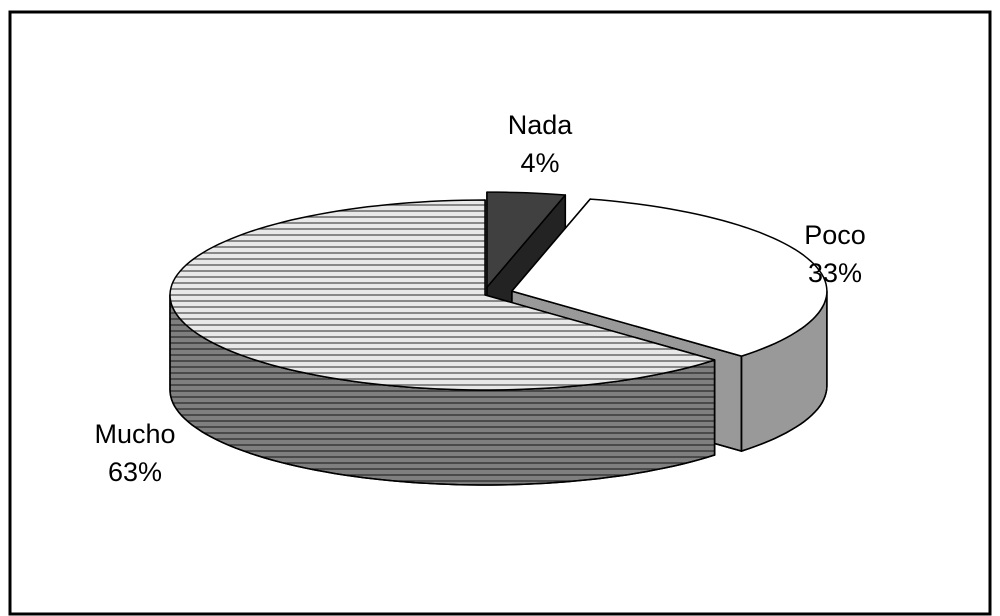  I want to click on slice-label: Poco, so click(835, 235).